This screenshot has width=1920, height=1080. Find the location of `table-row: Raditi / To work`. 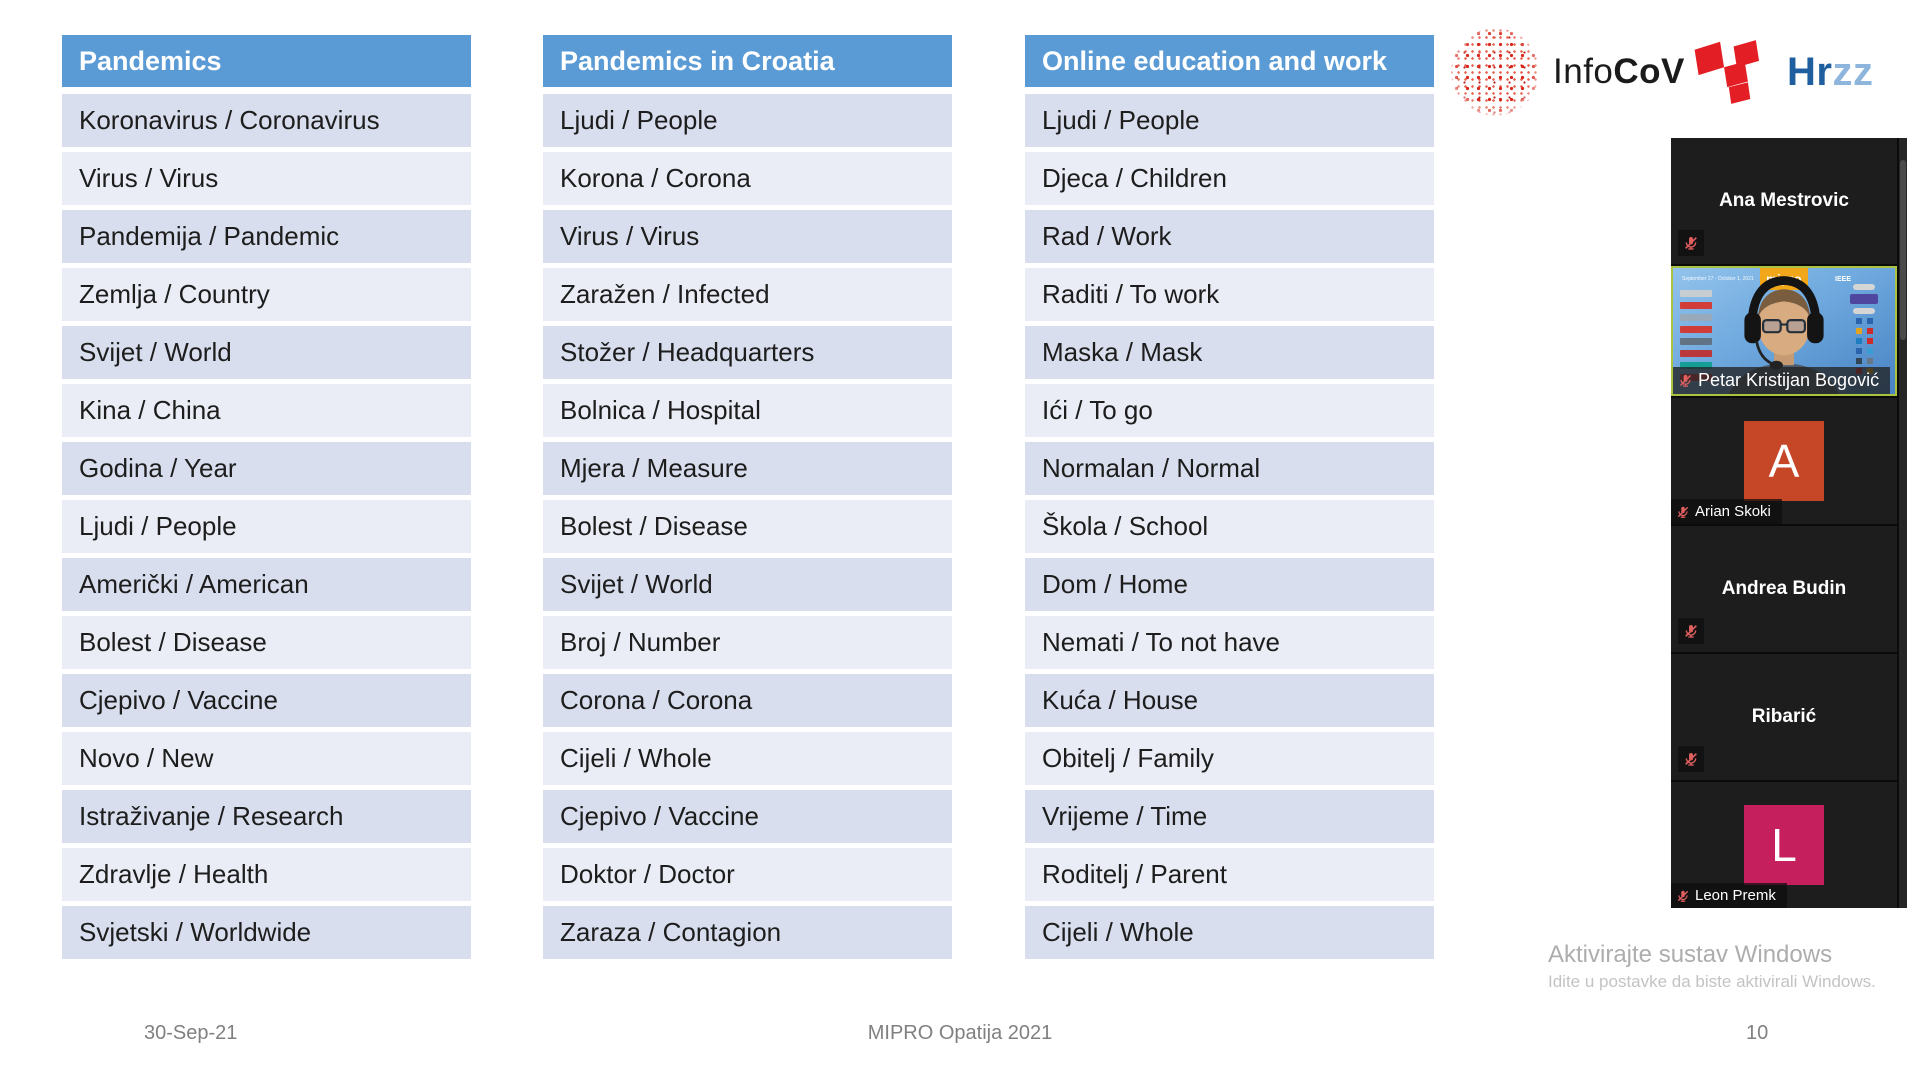

table-row: Raditi / To work is located at coordinates (1229, 294).